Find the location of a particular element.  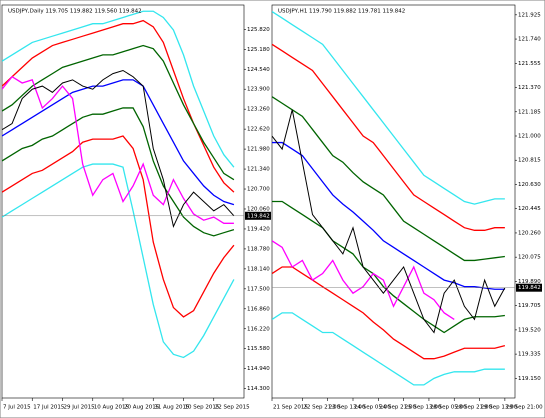

y-tick-label: 120.815 is located at coordinates (529, 161).